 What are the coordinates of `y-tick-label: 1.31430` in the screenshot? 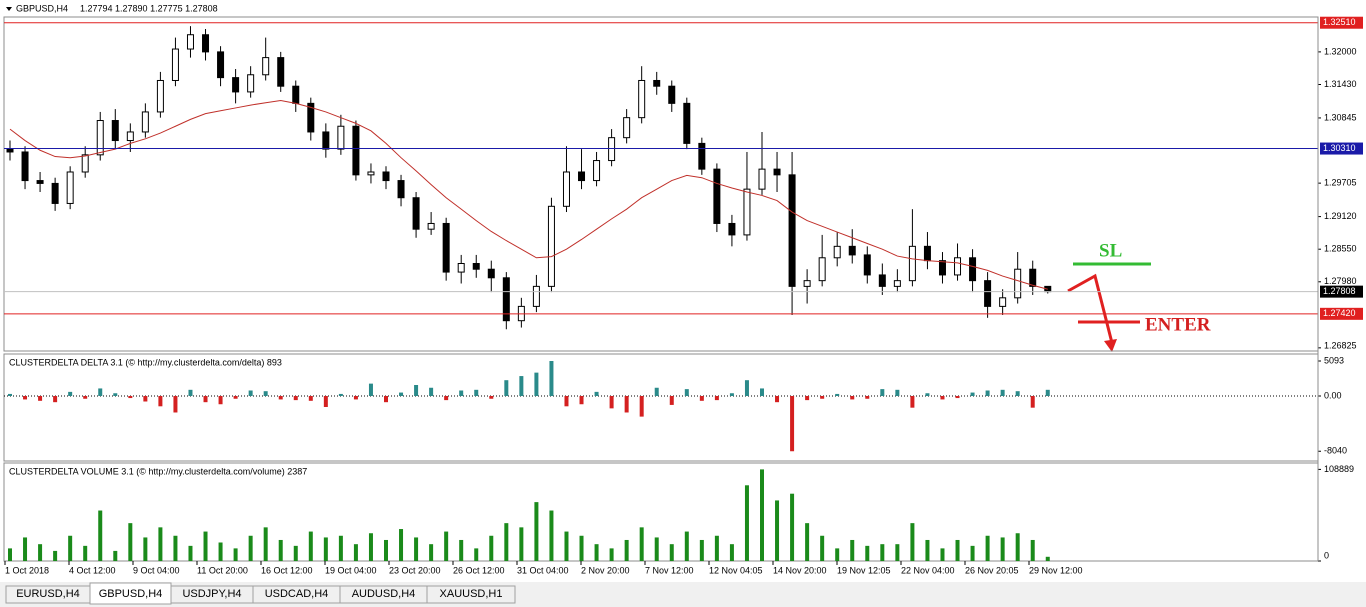 It's located at (1340, 84).